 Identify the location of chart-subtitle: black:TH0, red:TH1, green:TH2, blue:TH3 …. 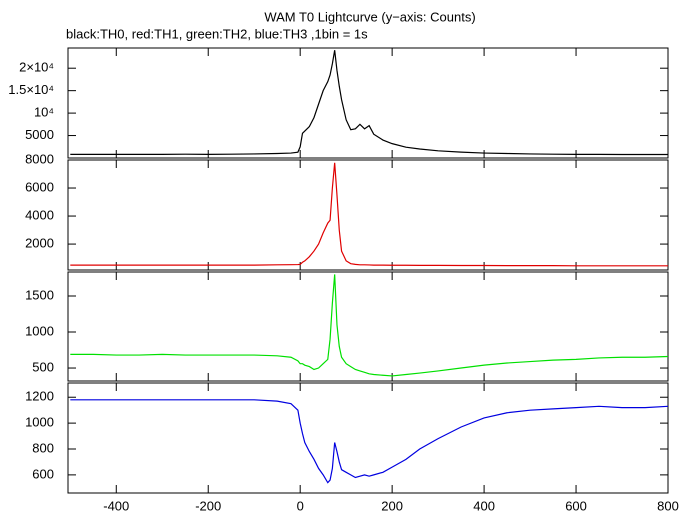
(217, 33).